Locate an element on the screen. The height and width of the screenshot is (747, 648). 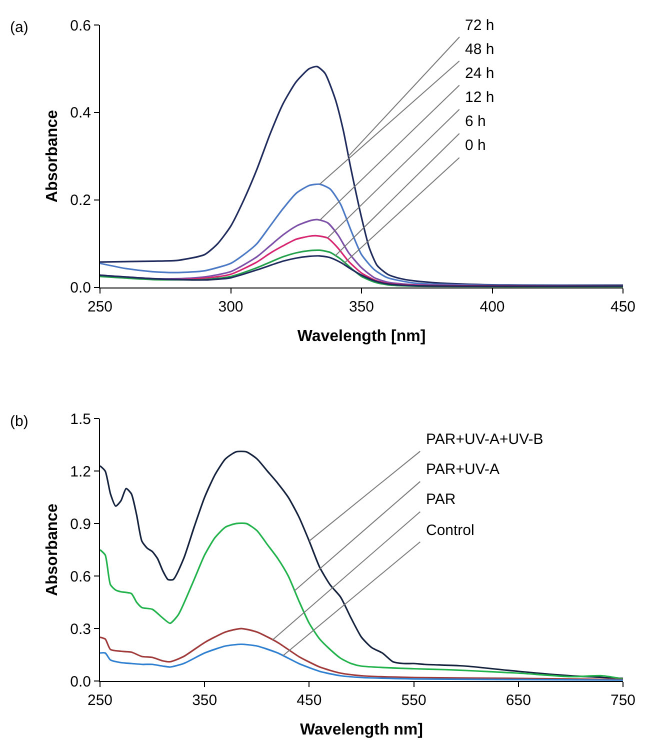
text: PAR+UV-A+UV-B is located at coordinates (485, 439).